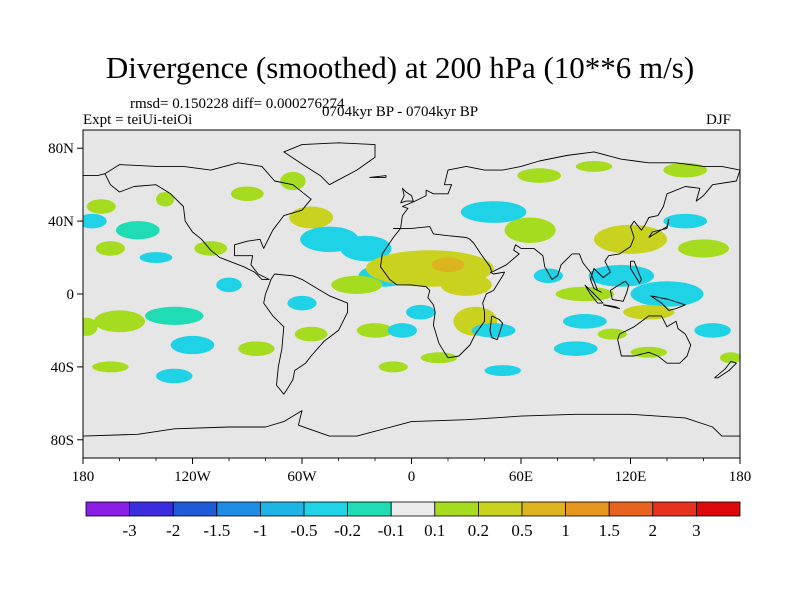  What do you see at coordinates (216, 530) in the screenshot?
I see `colorbar-label: -1.5` at bounding box center [216, 530].